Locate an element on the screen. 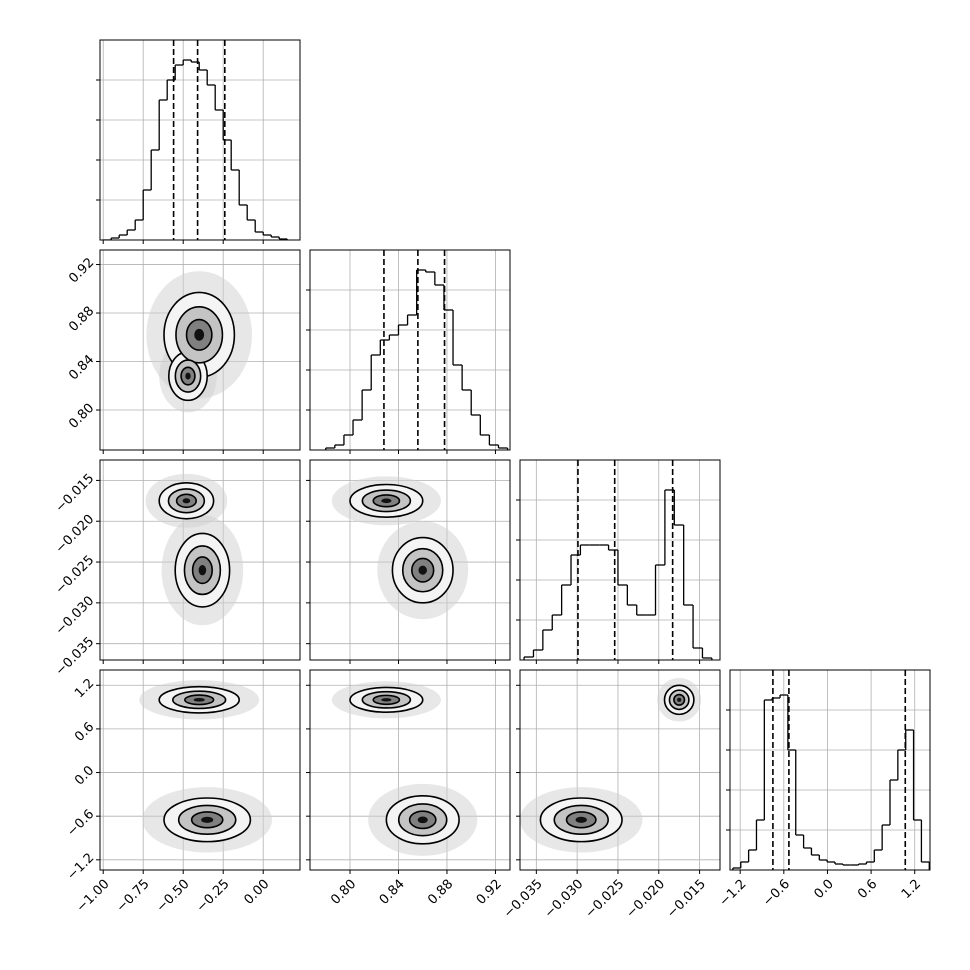  x-tick-label: −0.025 is located at coordinates (605, 899).